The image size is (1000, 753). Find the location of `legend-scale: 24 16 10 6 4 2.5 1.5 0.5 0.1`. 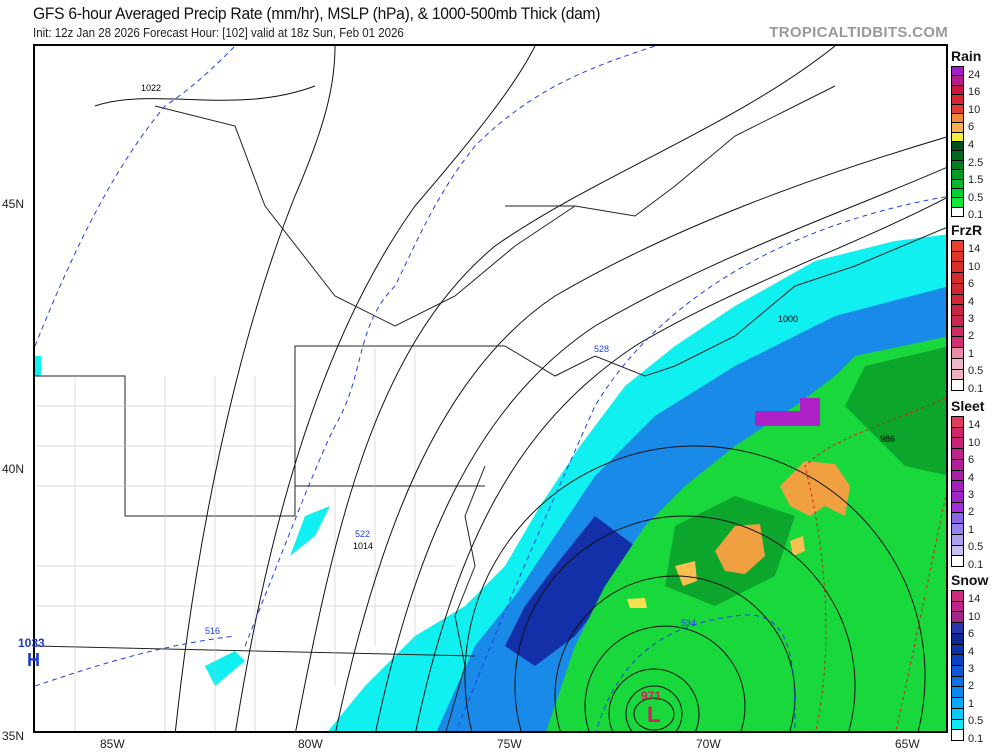

legend-scale: 24 16 10 6 4 2.5 1.5 0.5 0.1 is located at coordinates (974, 143).